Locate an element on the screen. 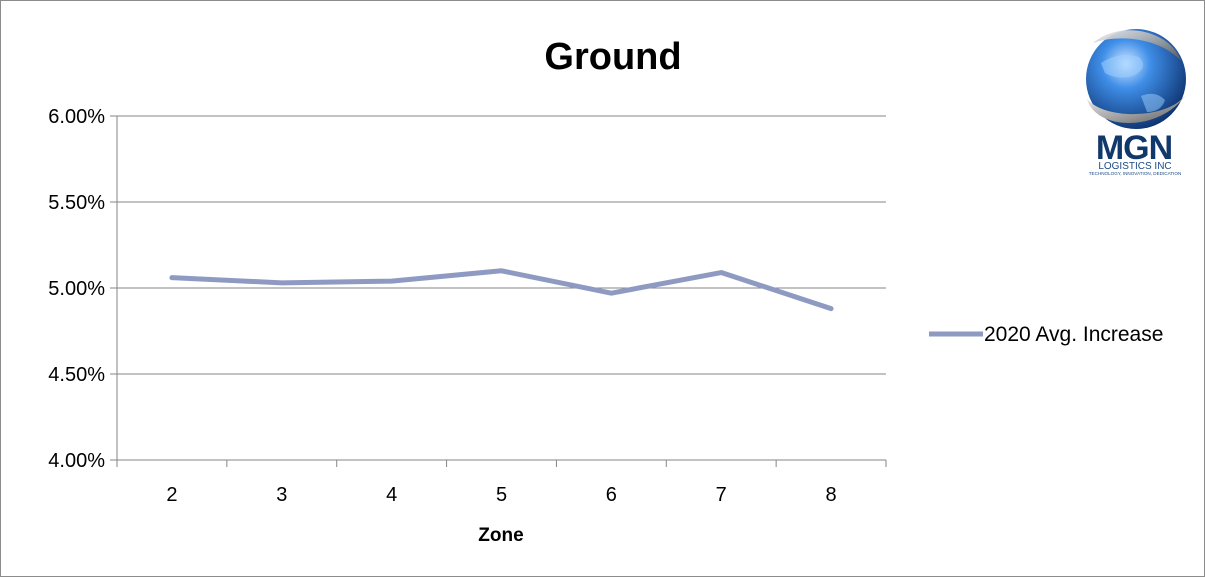 This screenshot has width=1205, height=577. y-tick-label: 4.00% is located at coordinates (76, 461).